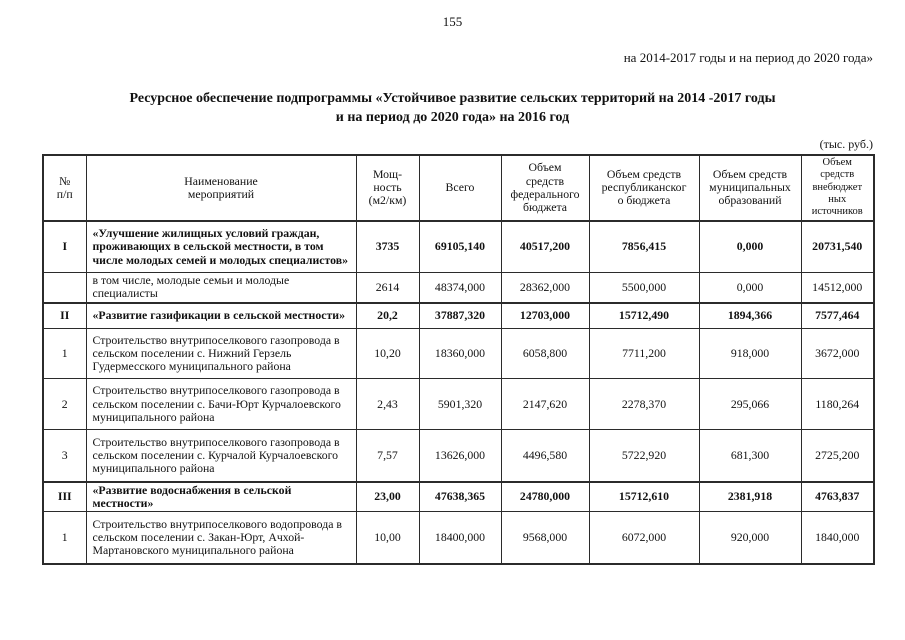  What do you see at coordinates (837, 538) in the screenshot?
I see `value-cell: 1840,000` at bounding box center [837, 538].